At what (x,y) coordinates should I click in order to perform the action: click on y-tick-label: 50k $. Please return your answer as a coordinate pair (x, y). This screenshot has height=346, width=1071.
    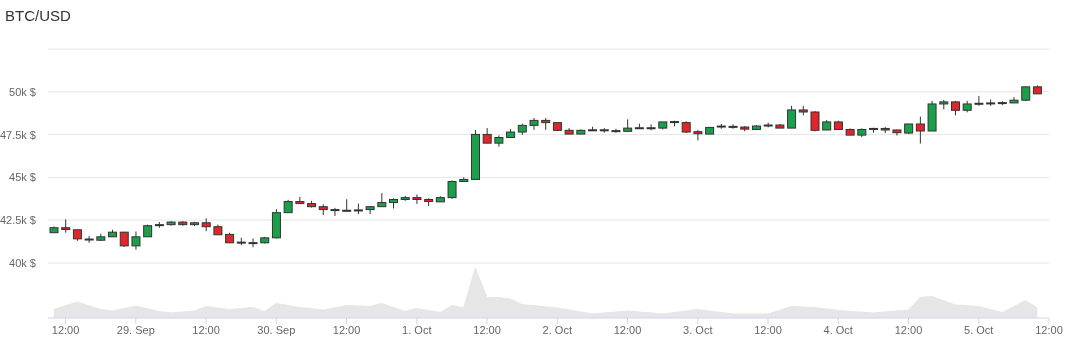
    Looking at the image, I should click on (22, 91).